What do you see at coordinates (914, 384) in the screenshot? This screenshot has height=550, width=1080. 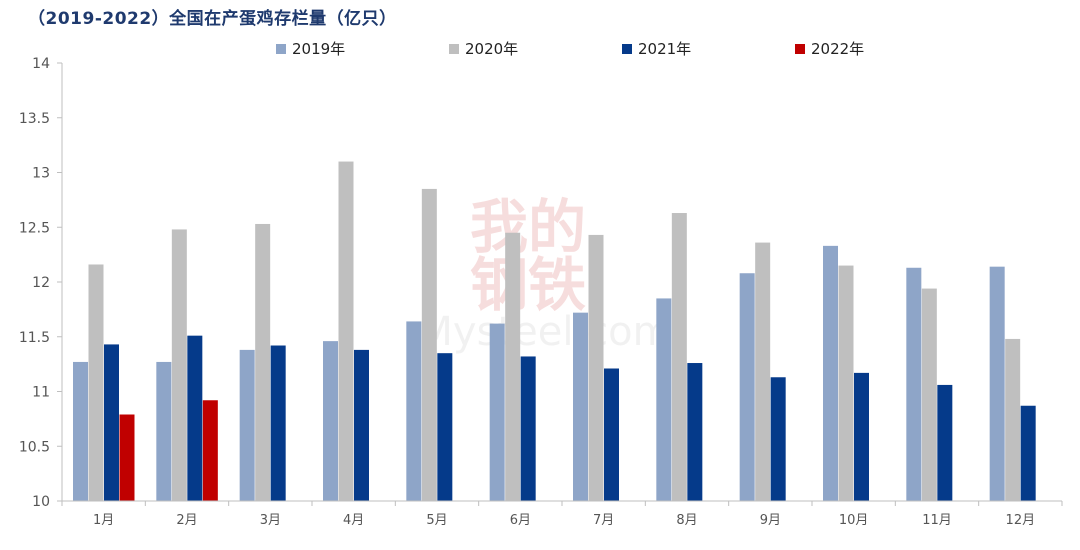 I see `bar-2019年-11月` at bounding box center [914, 384].